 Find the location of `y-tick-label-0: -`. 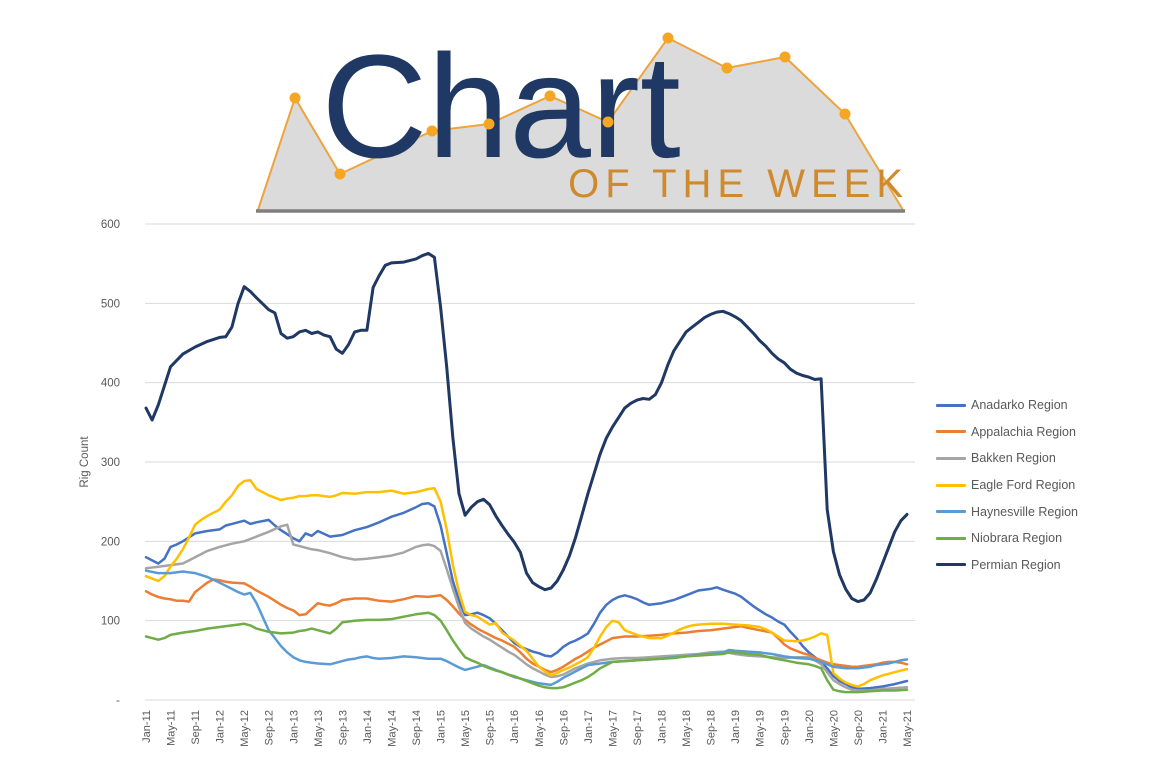

y-tick-label-0: - is located at coordinates (118, 701).